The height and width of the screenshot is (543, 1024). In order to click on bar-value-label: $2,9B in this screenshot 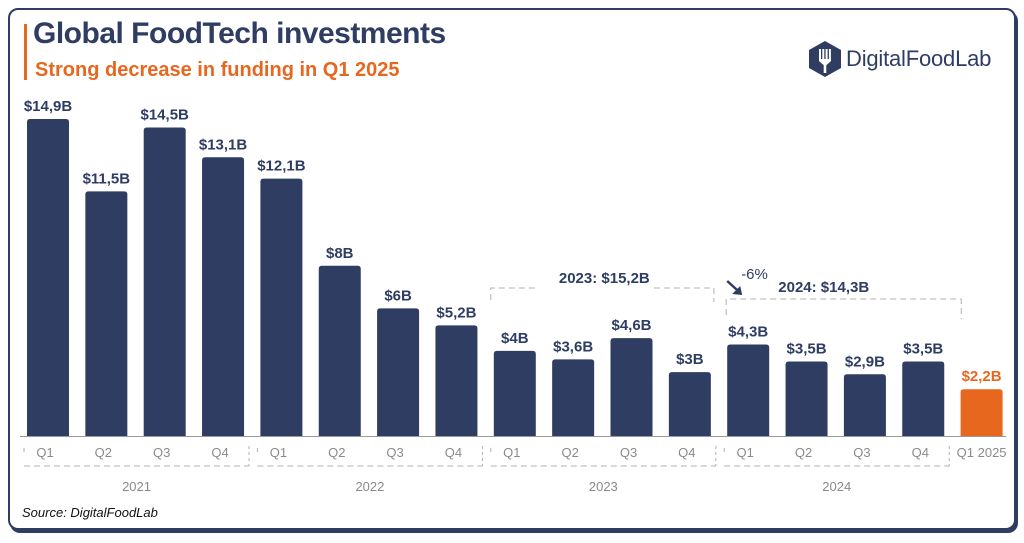, I will do `click(865, 361)`.